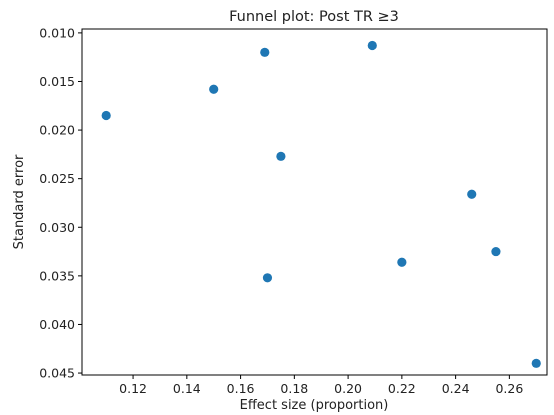  I want to click on y-tick-label: 0.045, so click(57, 373).